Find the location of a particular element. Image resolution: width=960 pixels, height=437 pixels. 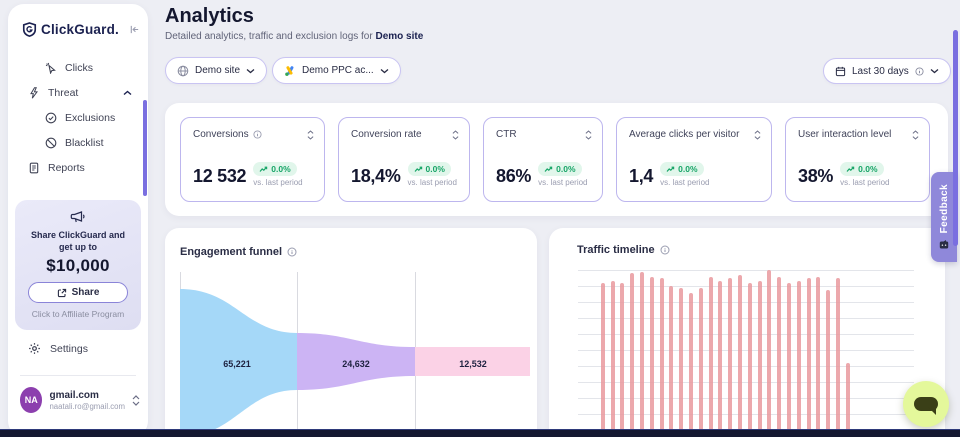

sidebar-nav: Clicks Threat Exclusions Blacklist is located at coordinates (78, 117).